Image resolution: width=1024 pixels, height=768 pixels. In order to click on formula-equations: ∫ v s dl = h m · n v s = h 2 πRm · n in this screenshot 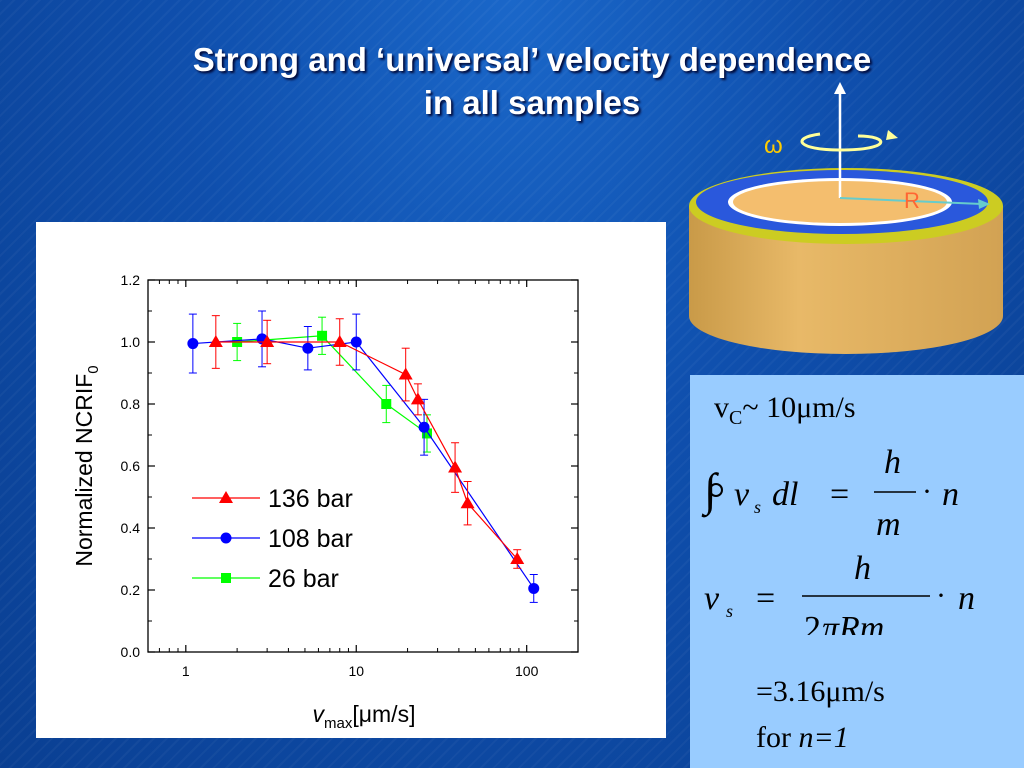, I will do `click(838, 539)`.